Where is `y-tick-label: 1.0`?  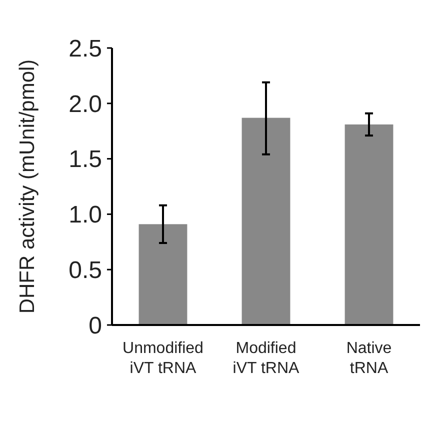 y-tick-label: 1.0 is located at coordinates (85, 215).